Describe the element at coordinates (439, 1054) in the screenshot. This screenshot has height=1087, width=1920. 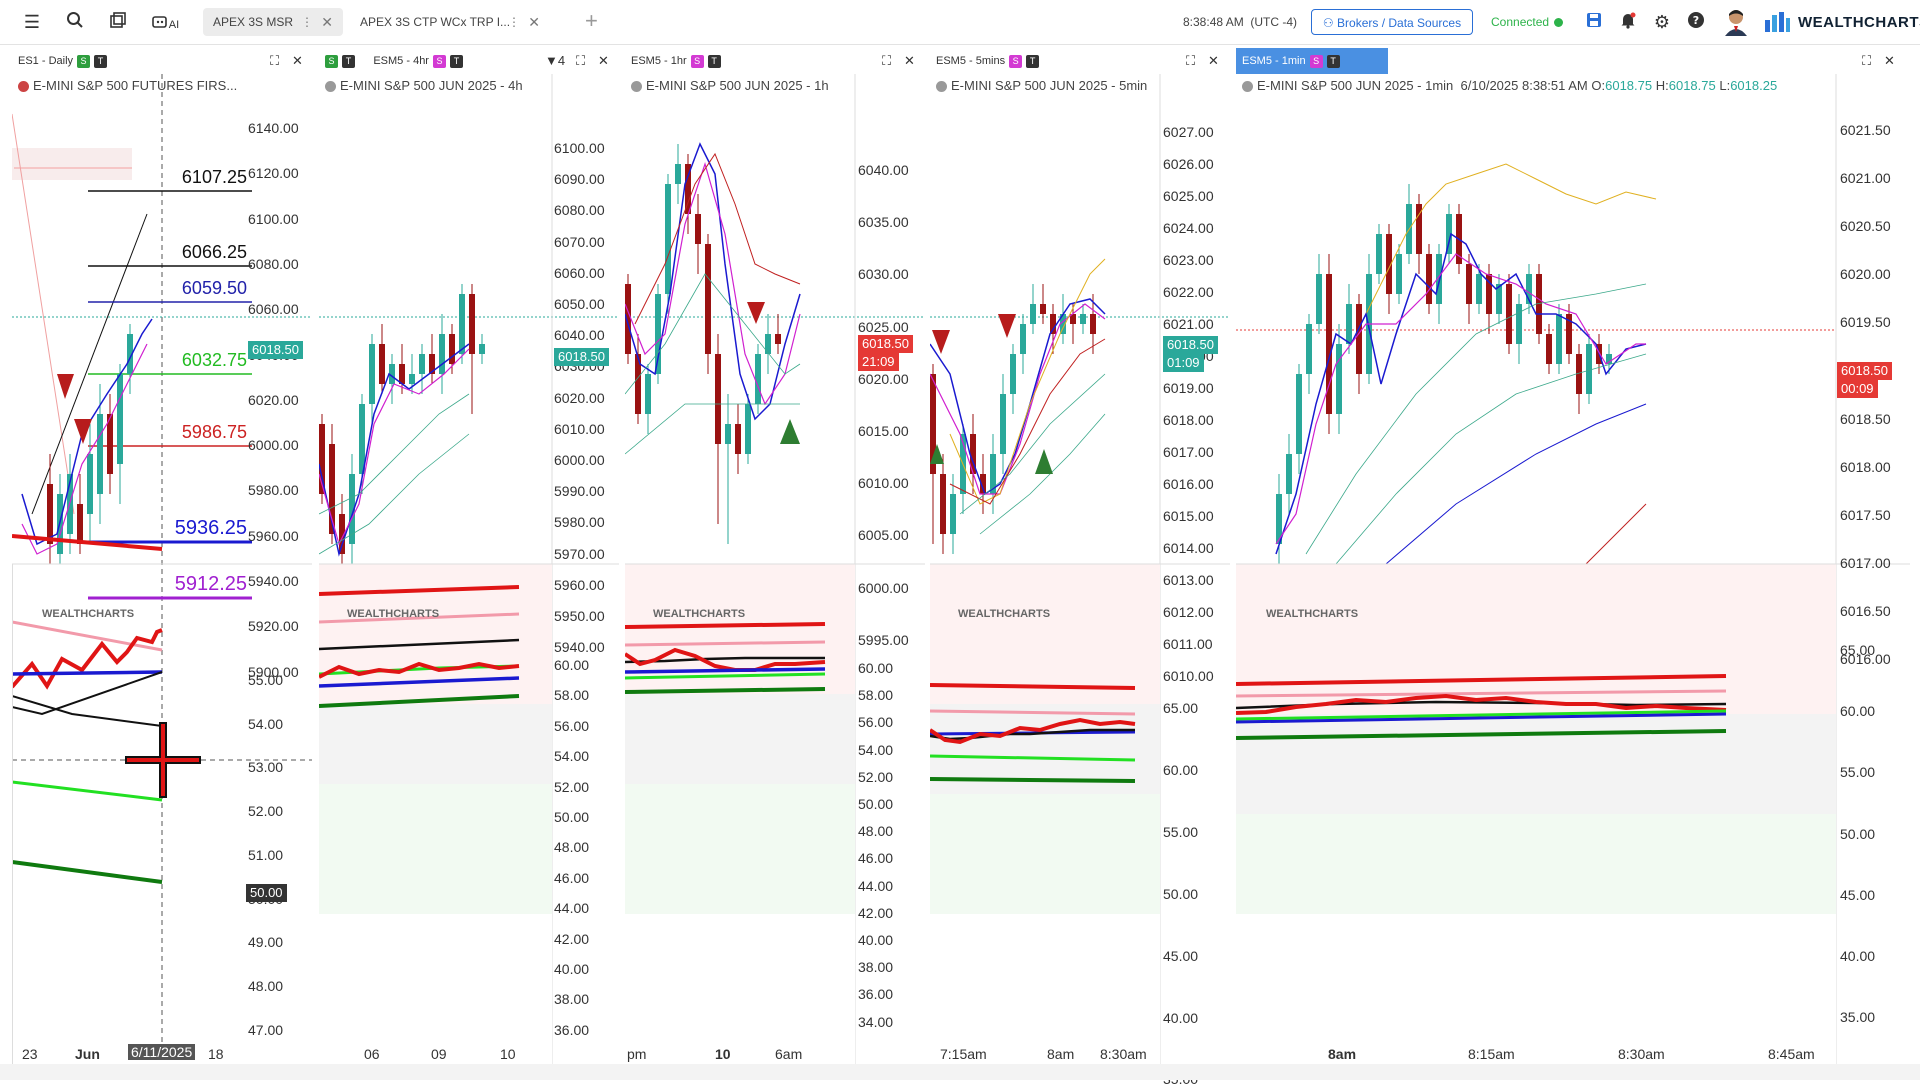
I see `time-label: 09` at that location.